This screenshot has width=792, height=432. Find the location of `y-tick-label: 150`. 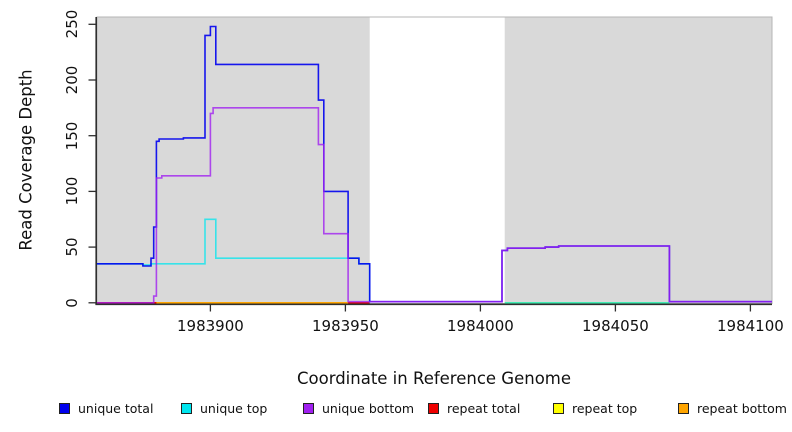

y-tick-label: 150 is located at coordinates (72, 136).